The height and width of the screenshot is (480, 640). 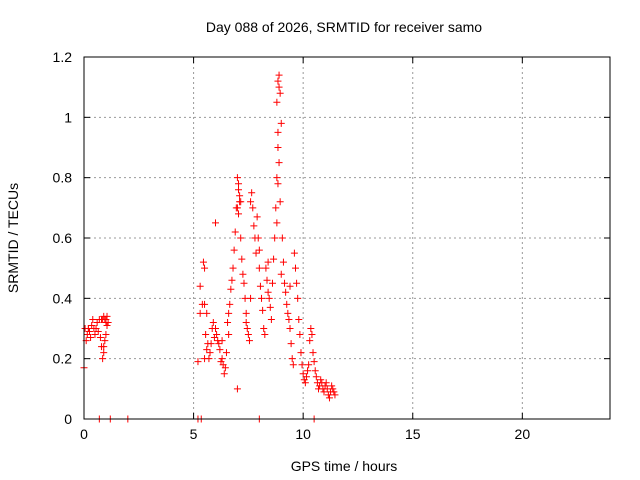 What do you see at coordinates (63, 298) in the screenshot?
I see `y-tick-label: 0.4` at bounding box center [63, 298].